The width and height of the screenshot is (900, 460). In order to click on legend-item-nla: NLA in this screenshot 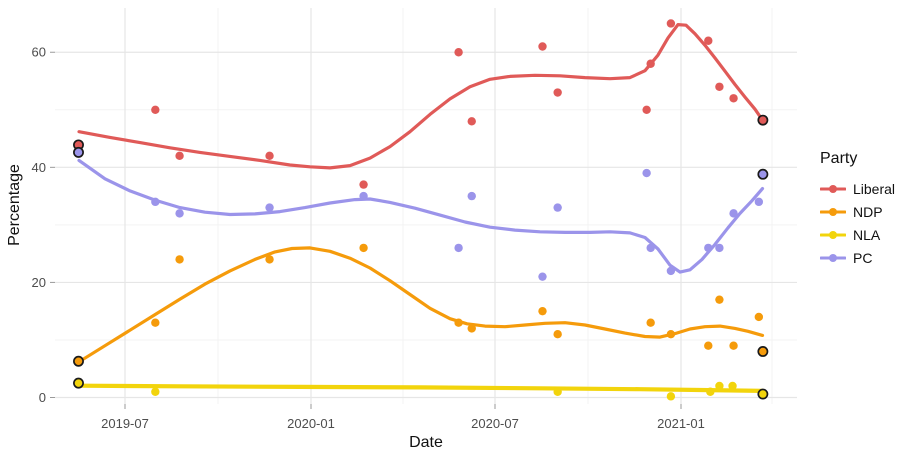, I will do `click(857, 234)`.